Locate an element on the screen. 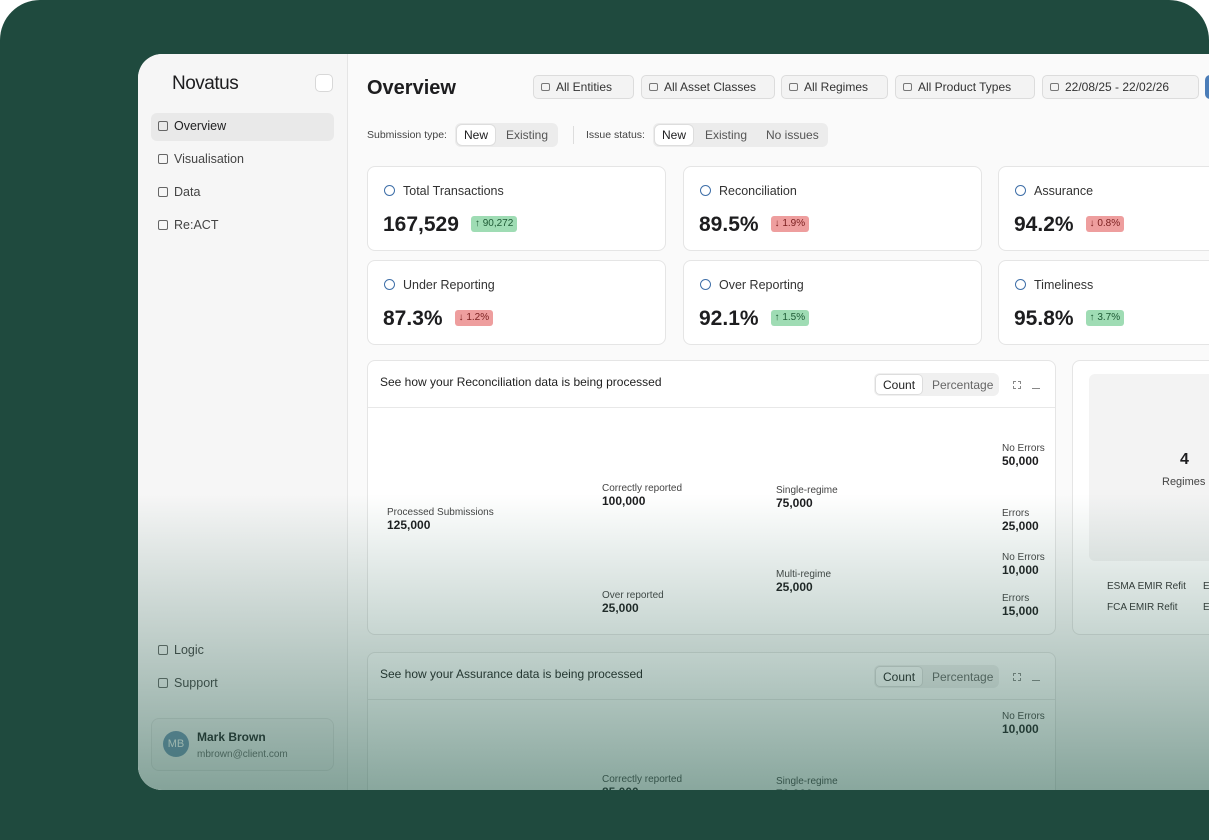 This screenshot has width=1209, height=840. filter-label: All Product Types is located at coordinates (965, 87).